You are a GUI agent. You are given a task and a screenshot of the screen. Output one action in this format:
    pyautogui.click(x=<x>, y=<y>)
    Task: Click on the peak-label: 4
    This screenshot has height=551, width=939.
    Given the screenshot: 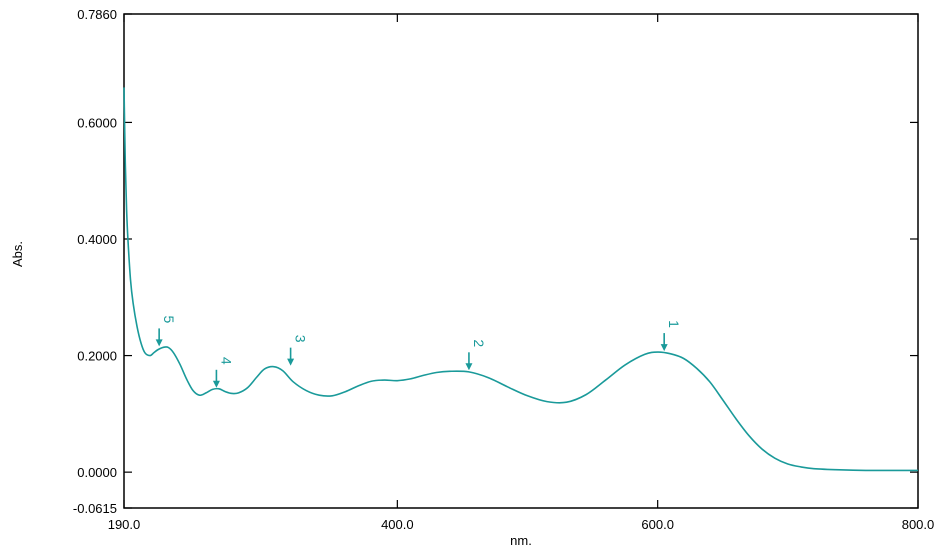 What is the action you would take?
    pyautogui.click(x=226, y=361)
    